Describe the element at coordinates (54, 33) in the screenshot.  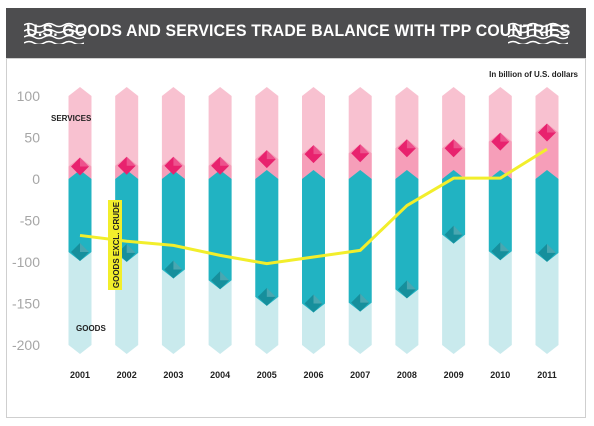
I see `wave-decoration-left-icon` at that location.